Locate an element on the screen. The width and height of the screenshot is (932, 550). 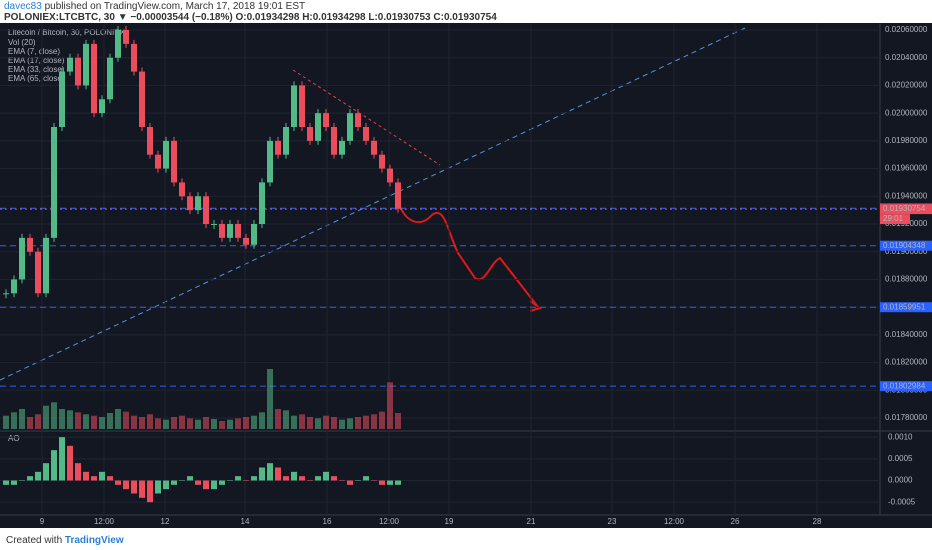
y-tick-label: 0.01980000 is located at coordinates (906, 140).